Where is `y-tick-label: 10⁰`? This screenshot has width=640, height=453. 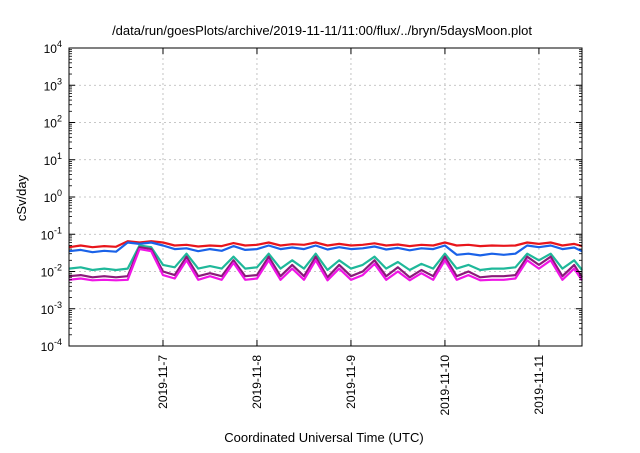 y-tick-label: 10⁰ is located at coordinates (53, 196).